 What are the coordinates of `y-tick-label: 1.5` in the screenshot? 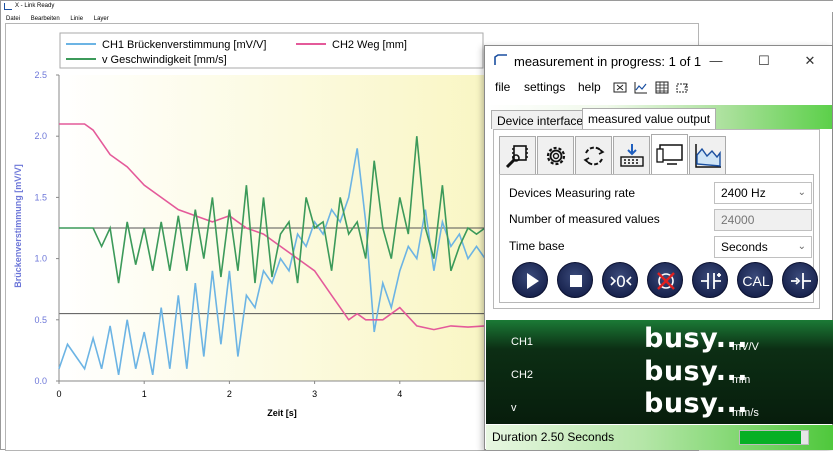 It's located at (40, 197).